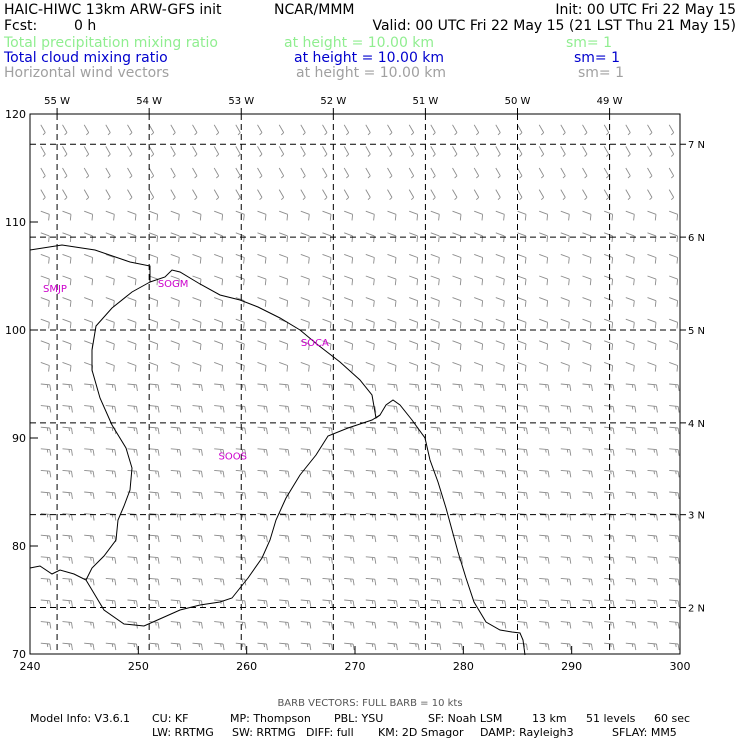  Describe the element at coordinates (170, 718) in the screenshot. I see `cu-info: CU: KF` at that location.